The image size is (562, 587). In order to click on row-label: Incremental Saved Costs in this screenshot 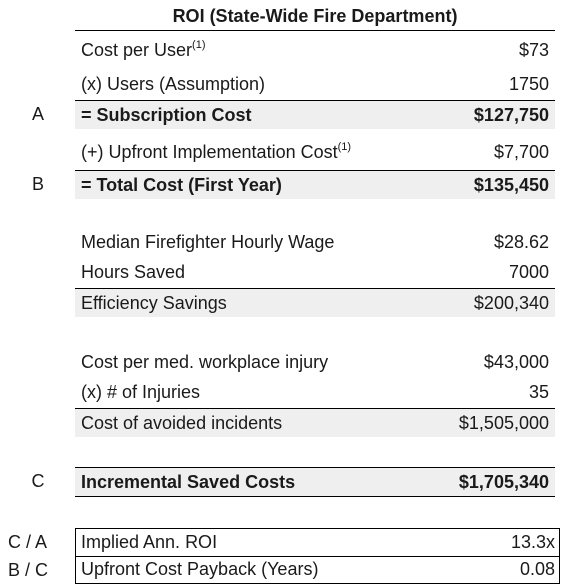, I will do `click(188, 482)`.